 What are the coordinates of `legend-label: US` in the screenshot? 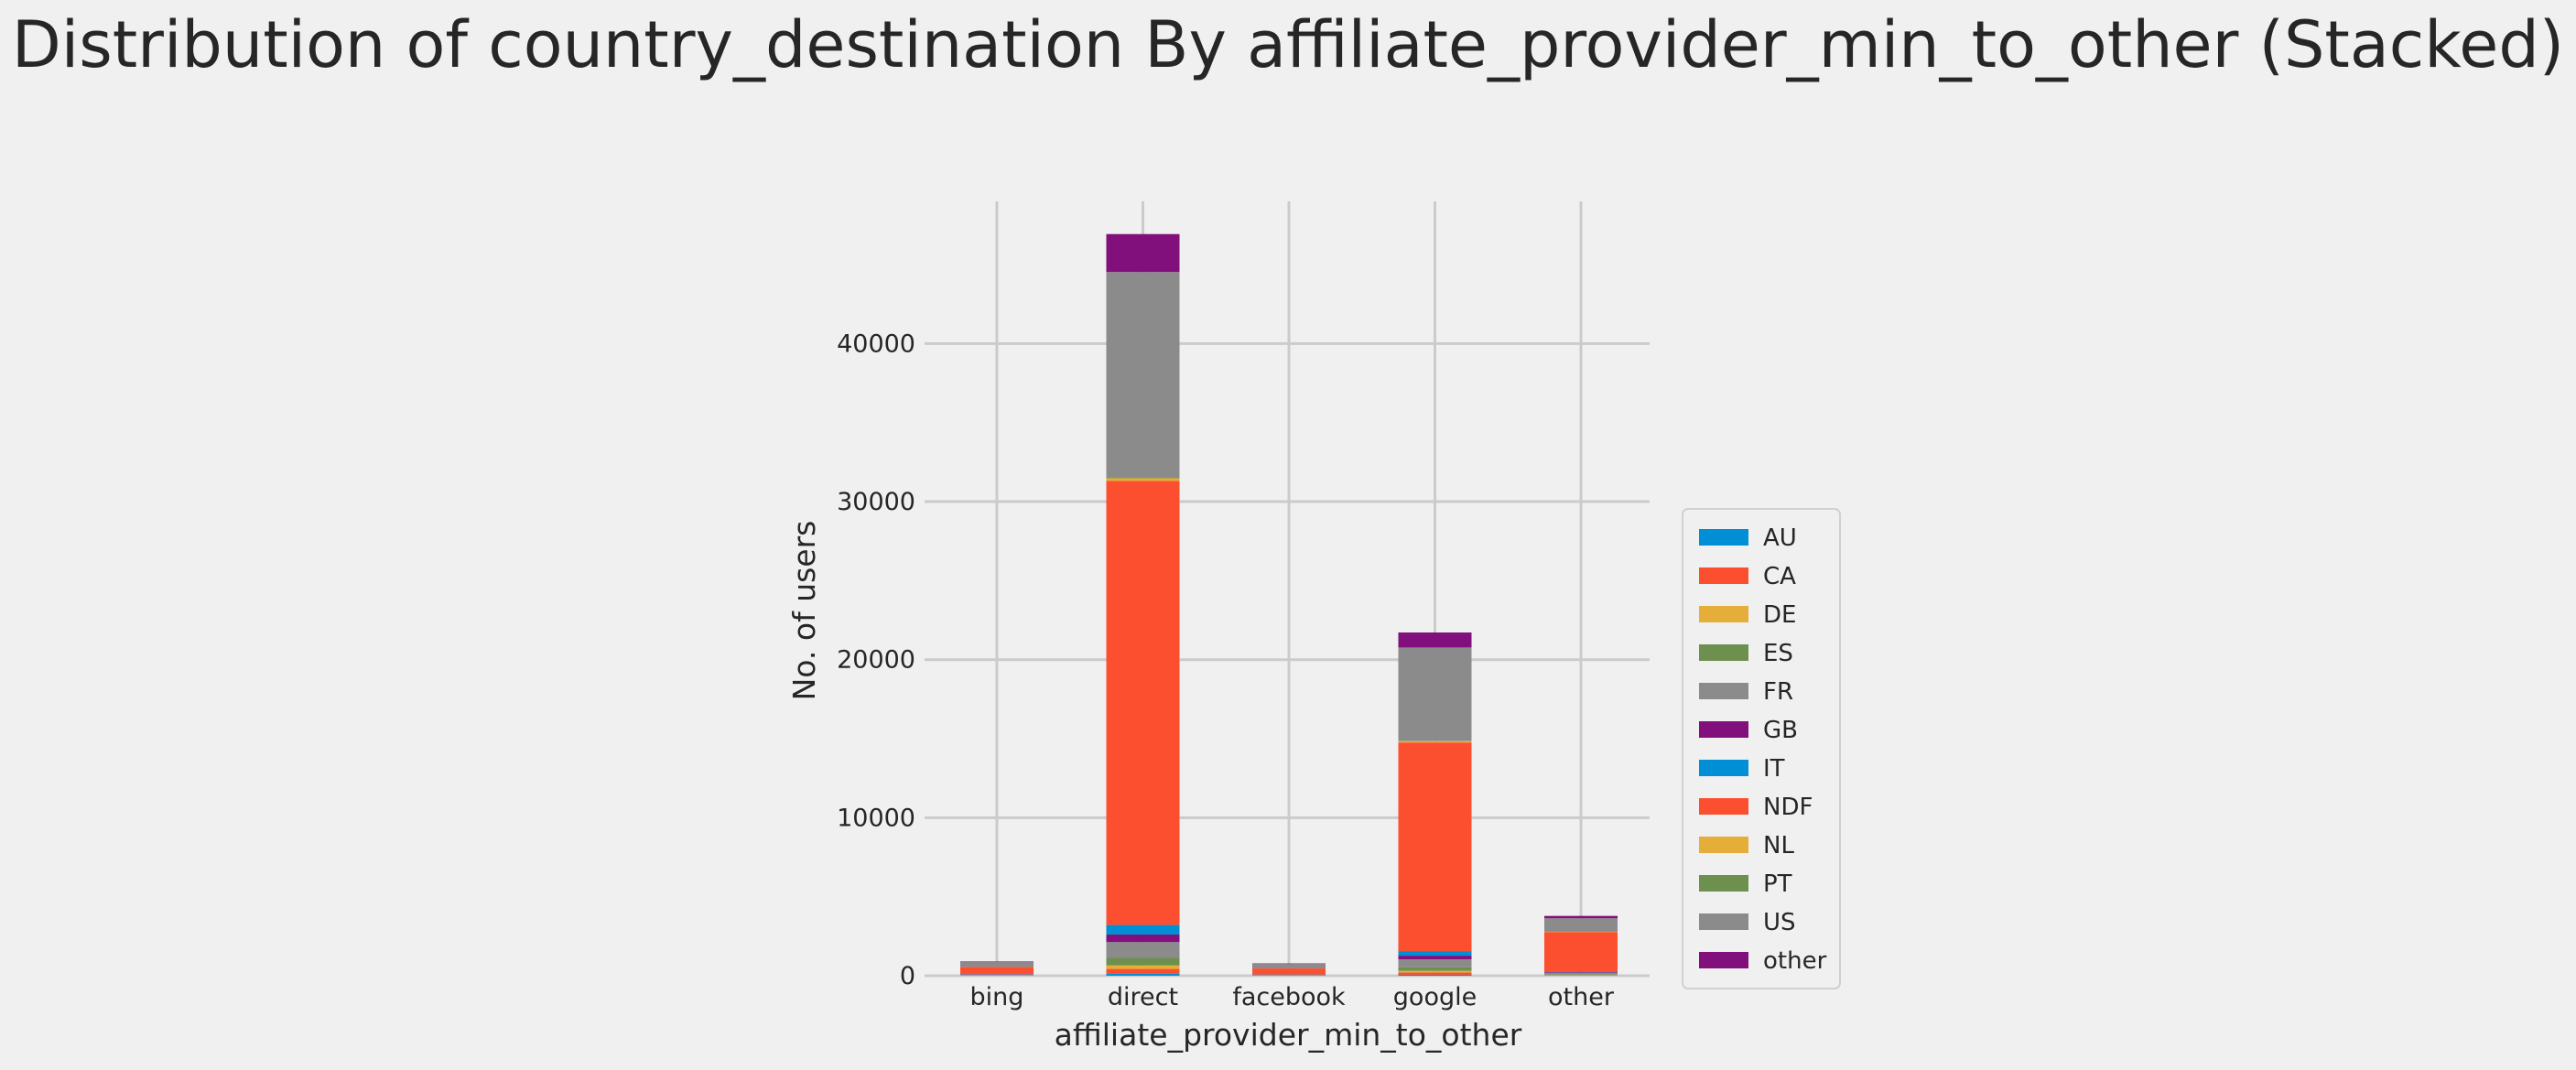 It's located at (1780, 923).